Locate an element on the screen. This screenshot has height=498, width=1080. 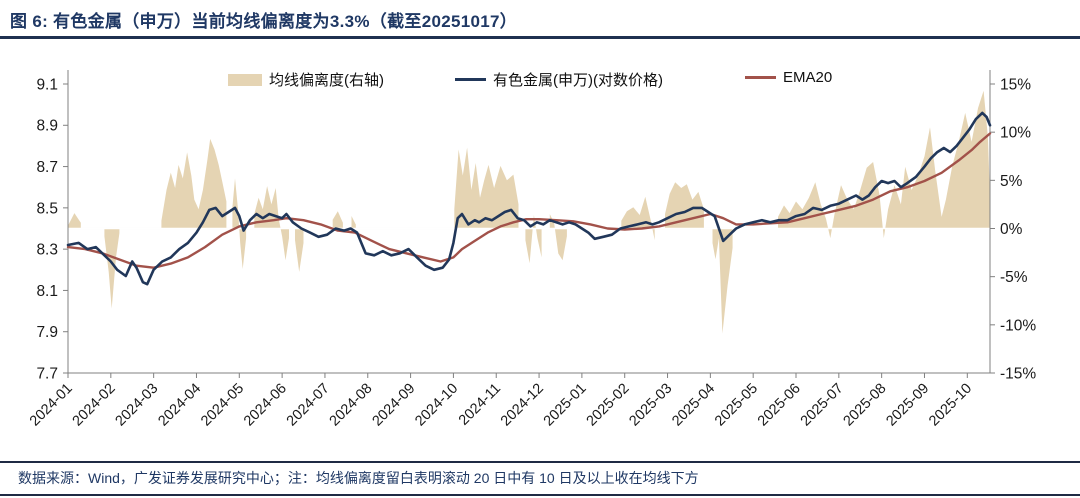
legend-item-deviation: 均线偏离度(右轴) is located at coordinates (306, 79).